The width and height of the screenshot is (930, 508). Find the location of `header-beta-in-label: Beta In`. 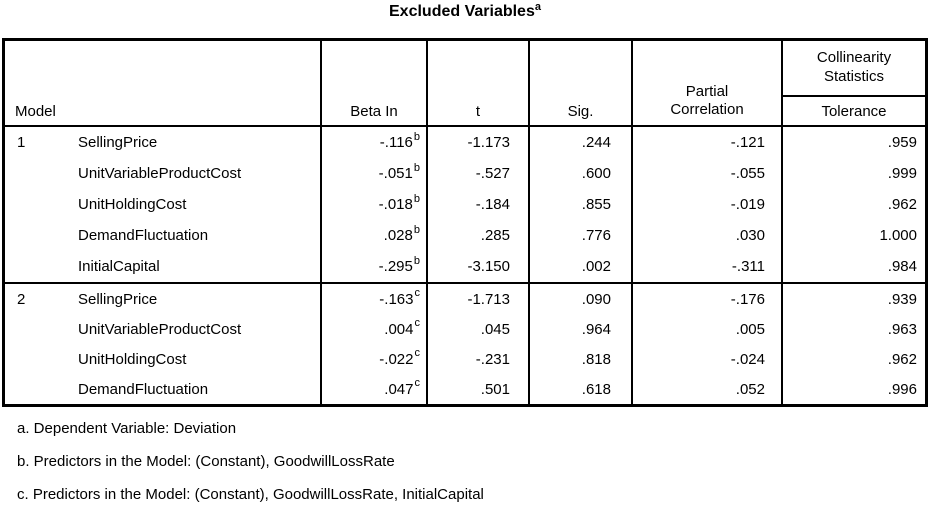

header-beta-in-label: Beta In is located at coordinates (374, 111).